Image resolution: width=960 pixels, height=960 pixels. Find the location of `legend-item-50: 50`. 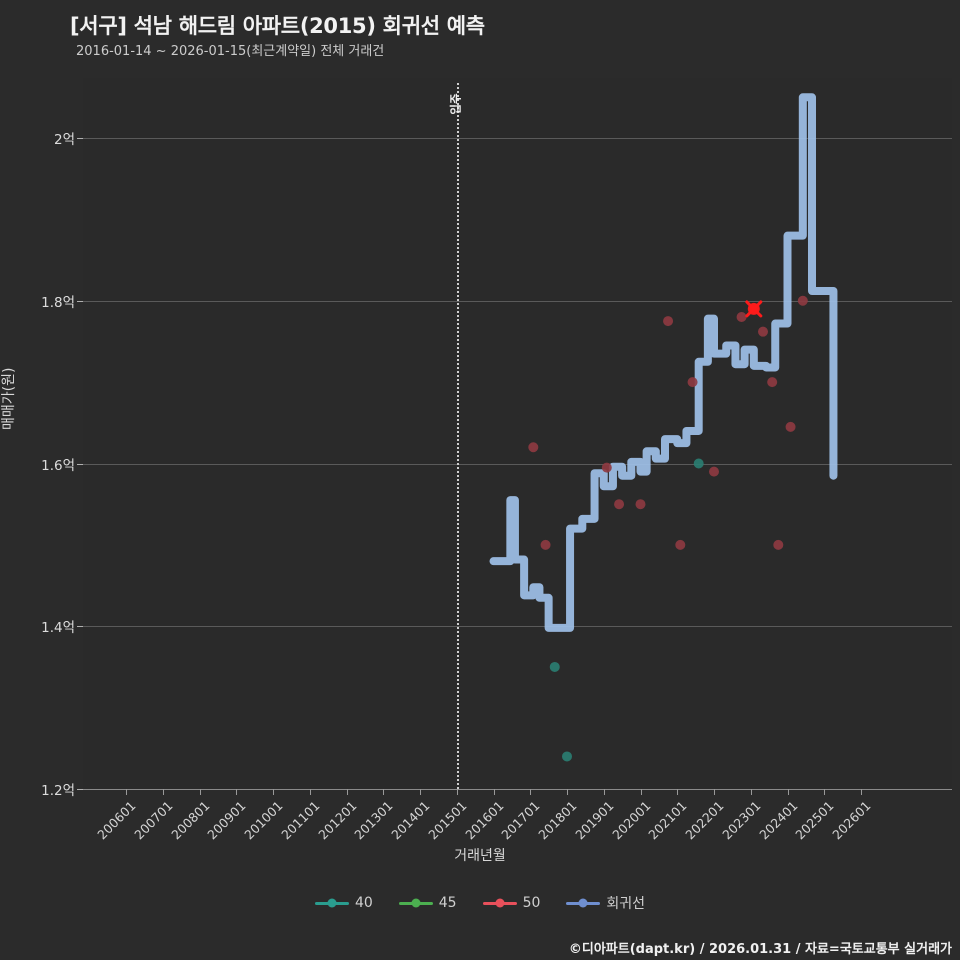

legend-item-50: 50 is located at coordinates (511, 903).